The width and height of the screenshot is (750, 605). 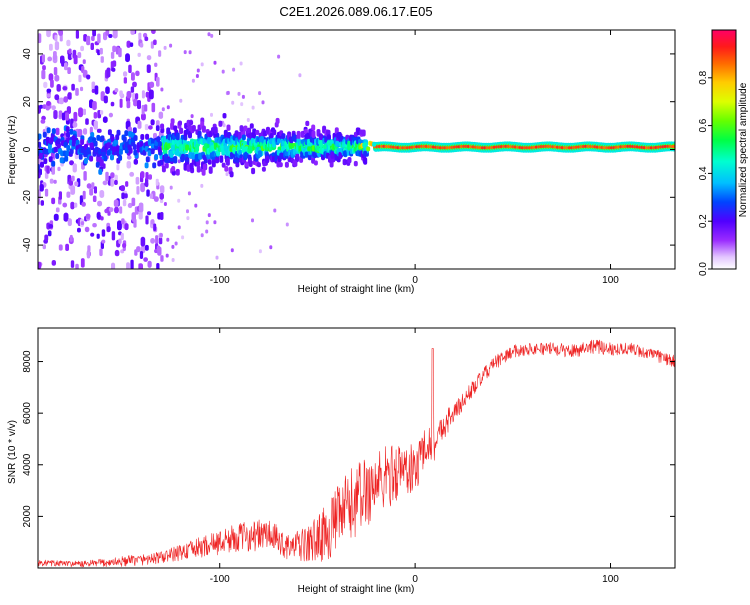 What do you see at coordinates (27, 197) in the screenshot?
I see `y-tick-label: -20` at bounding box center [27, 197].